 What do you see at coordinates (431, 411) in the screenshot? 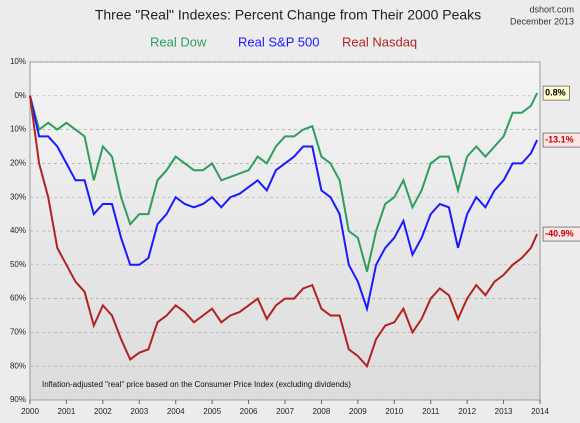
I see `x-tick-label: 2011` at bounding box center [431, 411].